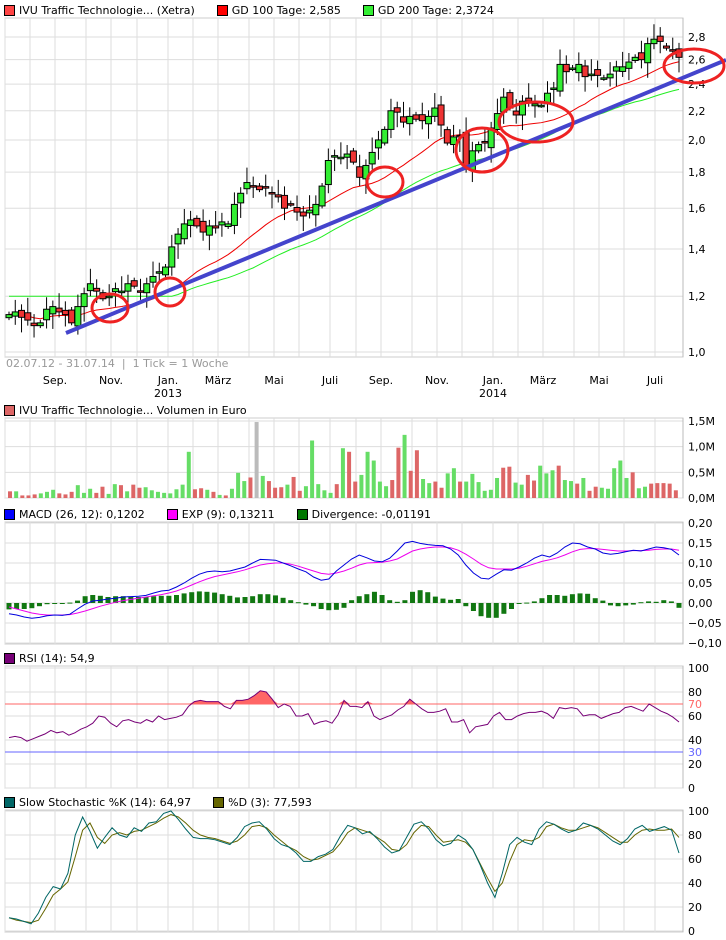 This screenshot has width=726, height=940. What do you see at coordinates (49, 658) in the screenshot?
I see `legend-item-rsi: RSI (14): 54,9` at bounding box center [49, 658].